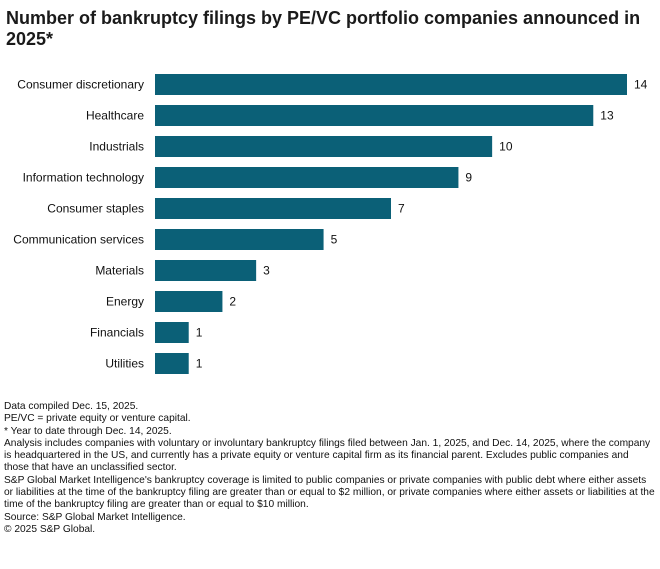 The image size is (660, 569). What do you see at coordinates (468, 178) in the screenshot?
I see `value-label-information-technology: 9` at bounding box center [468, 178].